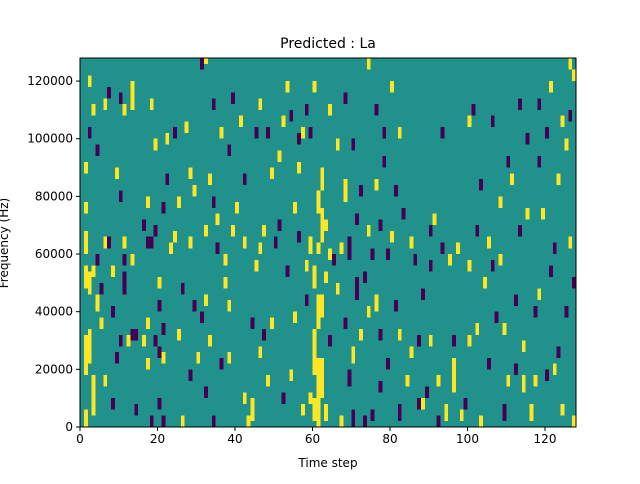  Describe the element at coordinates (234, 439) in the screenshot. I see `x-tick-label: 40` at that location.